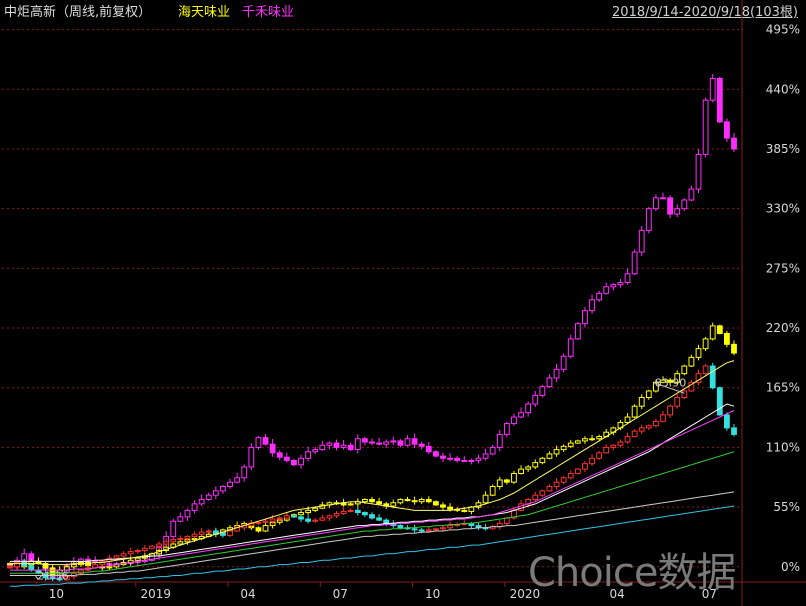 The image size is (806, 606). Describe the element at coordinates (372, 533) in the screenshot. I see `moving-average-line` at that location.